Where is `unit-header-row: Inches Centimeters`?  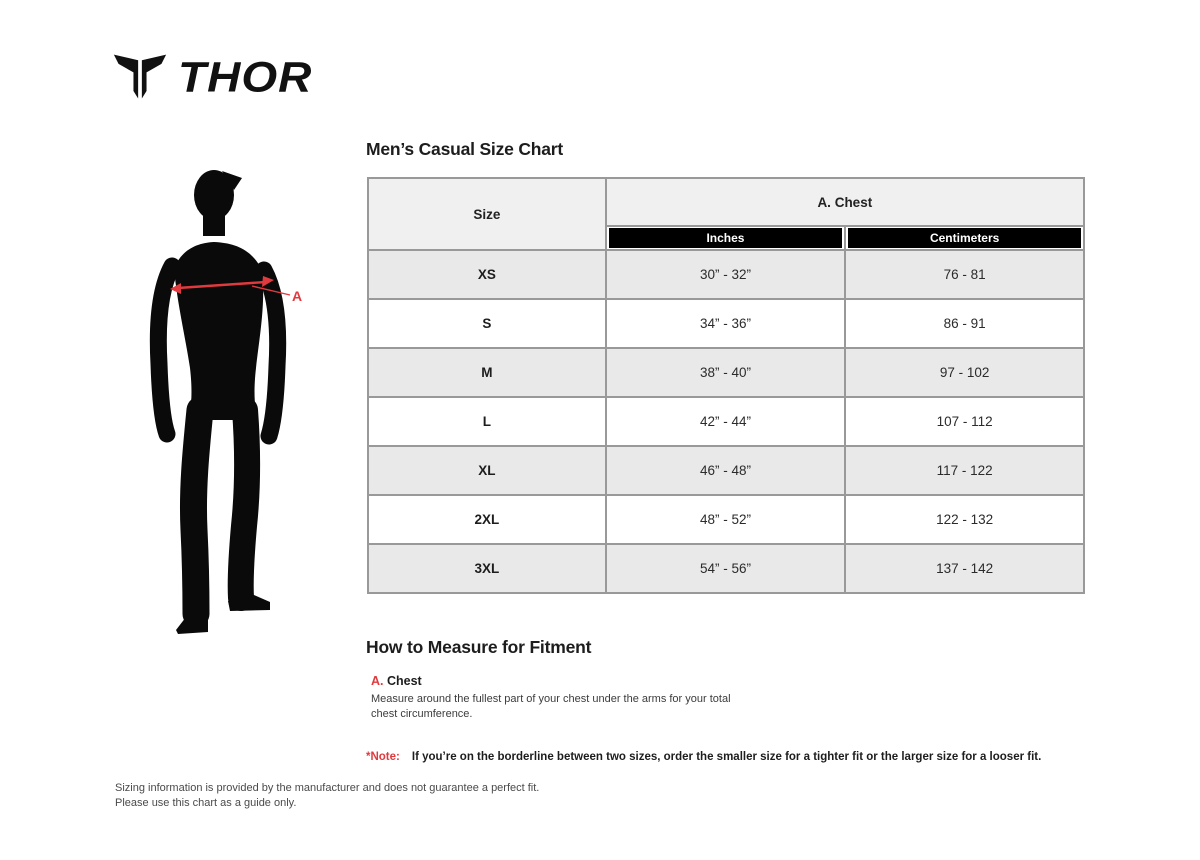 unit-header-row: Inches Centimeters is located at coordinates (726, 238).